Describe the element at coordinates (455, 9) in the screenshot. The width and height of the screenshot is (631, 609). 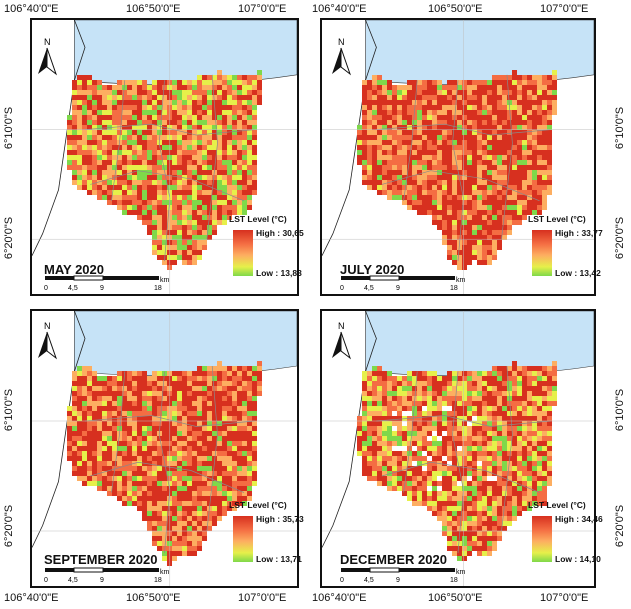
I see `top-lon-label-5: 106°50'0"E` at that location.